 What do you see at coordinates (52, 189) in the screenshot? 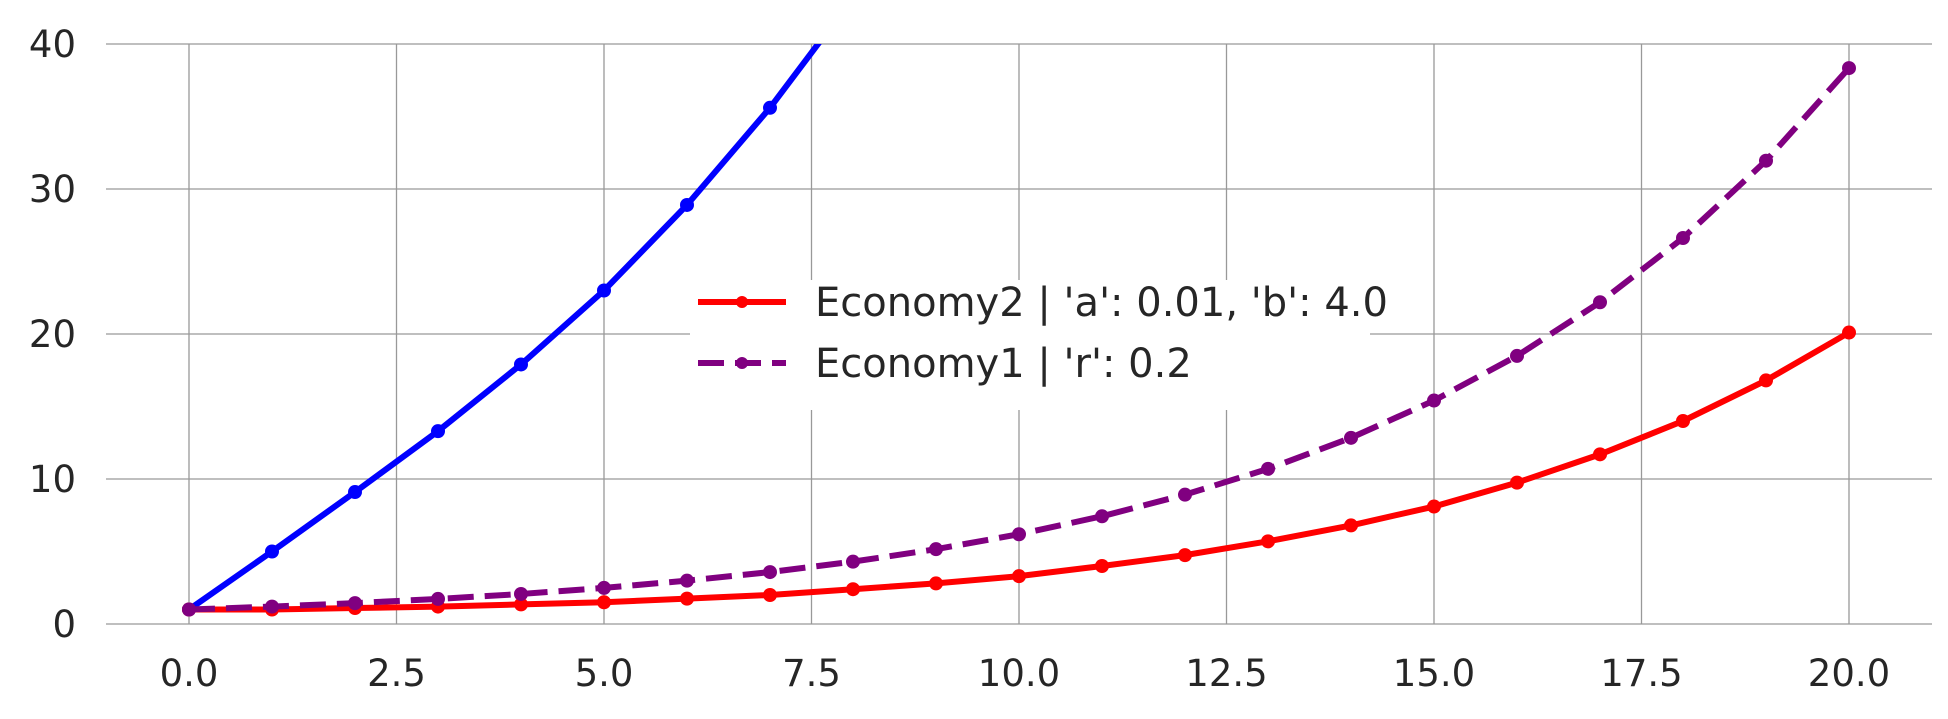
I see `y-tick-label: 30` at bounding box center [52, 189].